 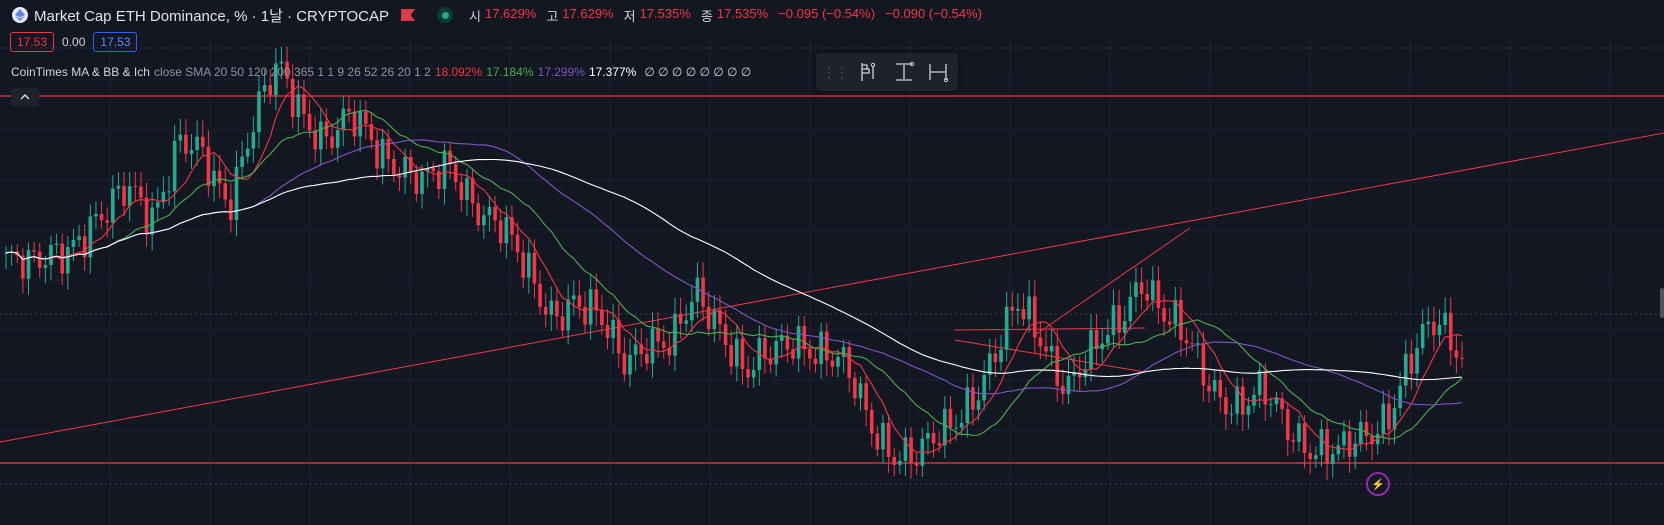 I want to click on sell-price-button: 17.53, so click(x=32, y=42).